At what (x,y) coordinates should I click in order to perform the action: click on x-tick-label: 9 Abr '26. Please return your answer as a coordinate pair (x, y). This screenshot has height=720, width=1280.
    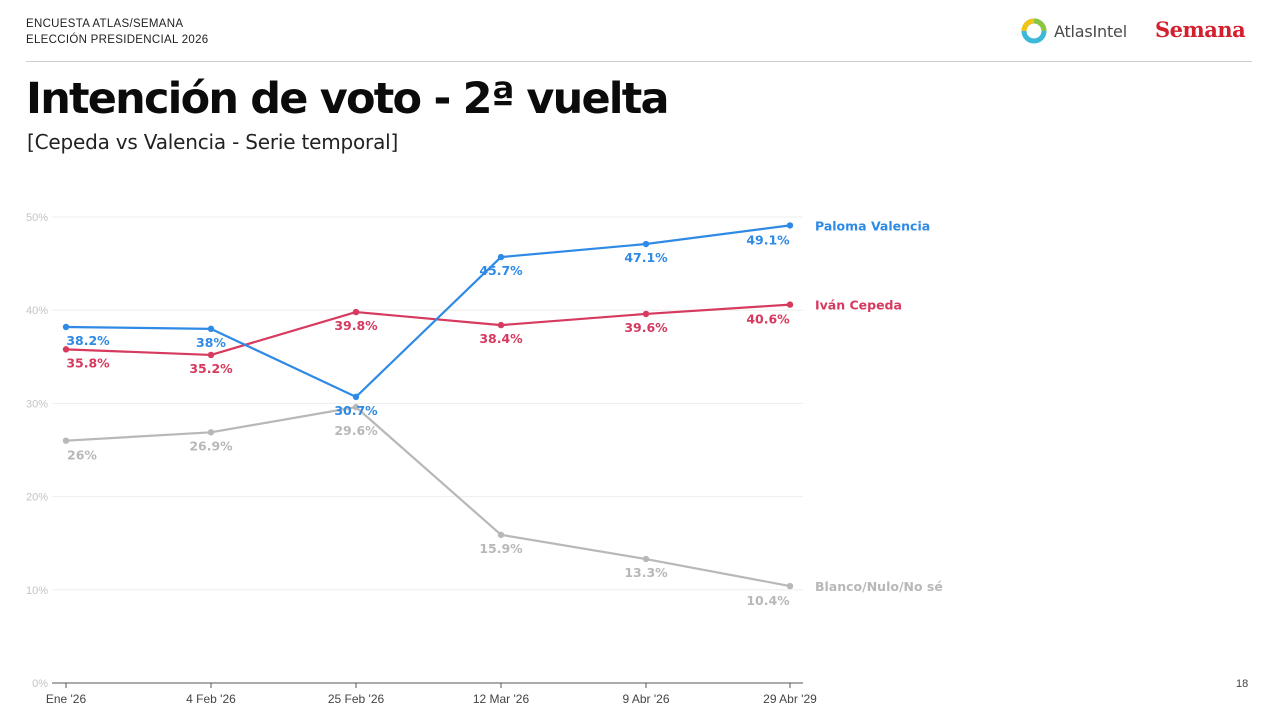
    Looking at the image, I should click on (646, 699).